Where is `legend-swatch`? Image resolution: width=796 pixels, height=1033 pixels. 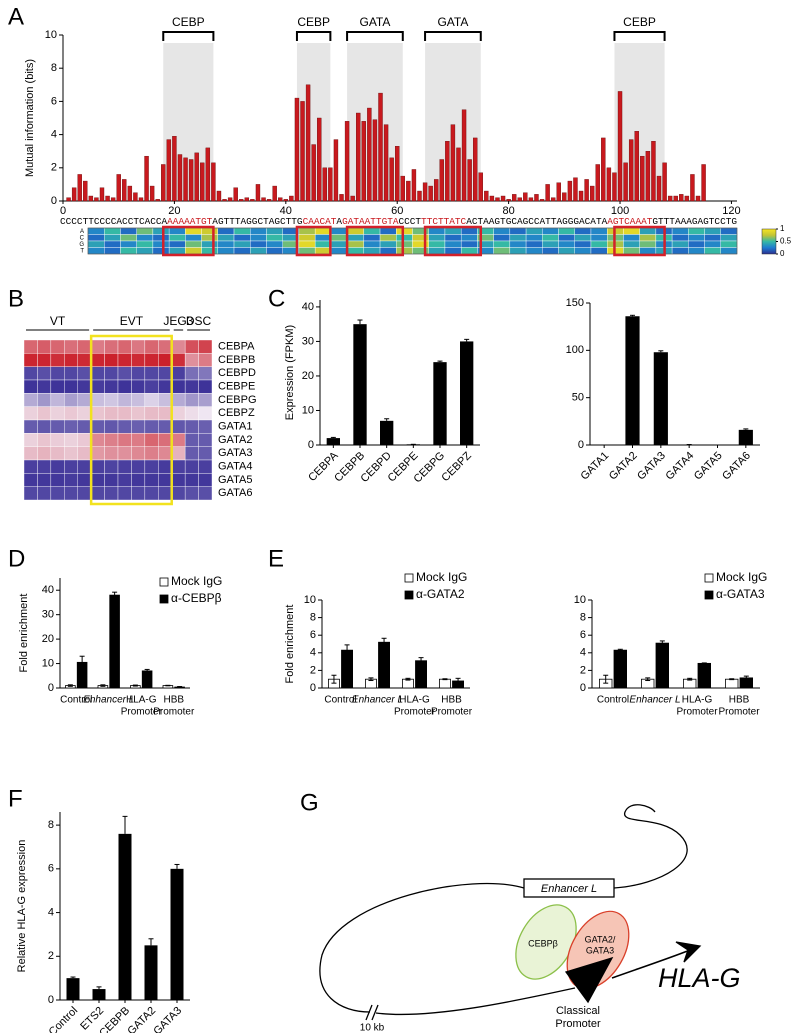 legend-swatch is located at coordinates (709, 595).